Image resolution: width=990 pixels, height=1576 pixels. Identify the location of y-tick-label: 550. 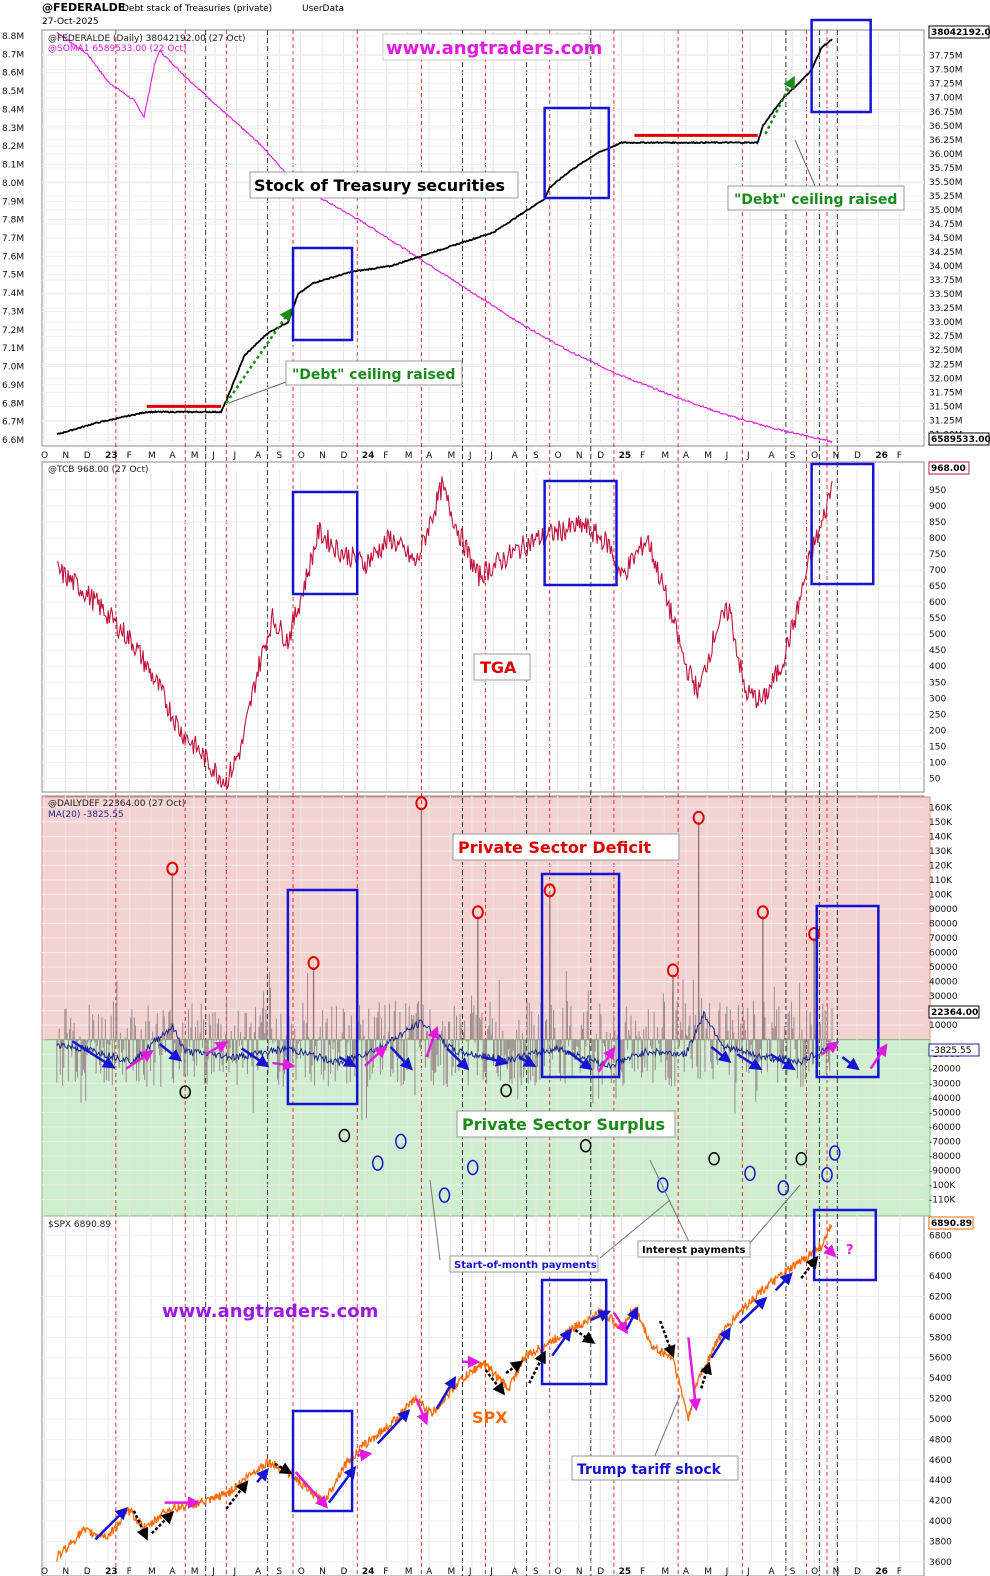
(937, 619).